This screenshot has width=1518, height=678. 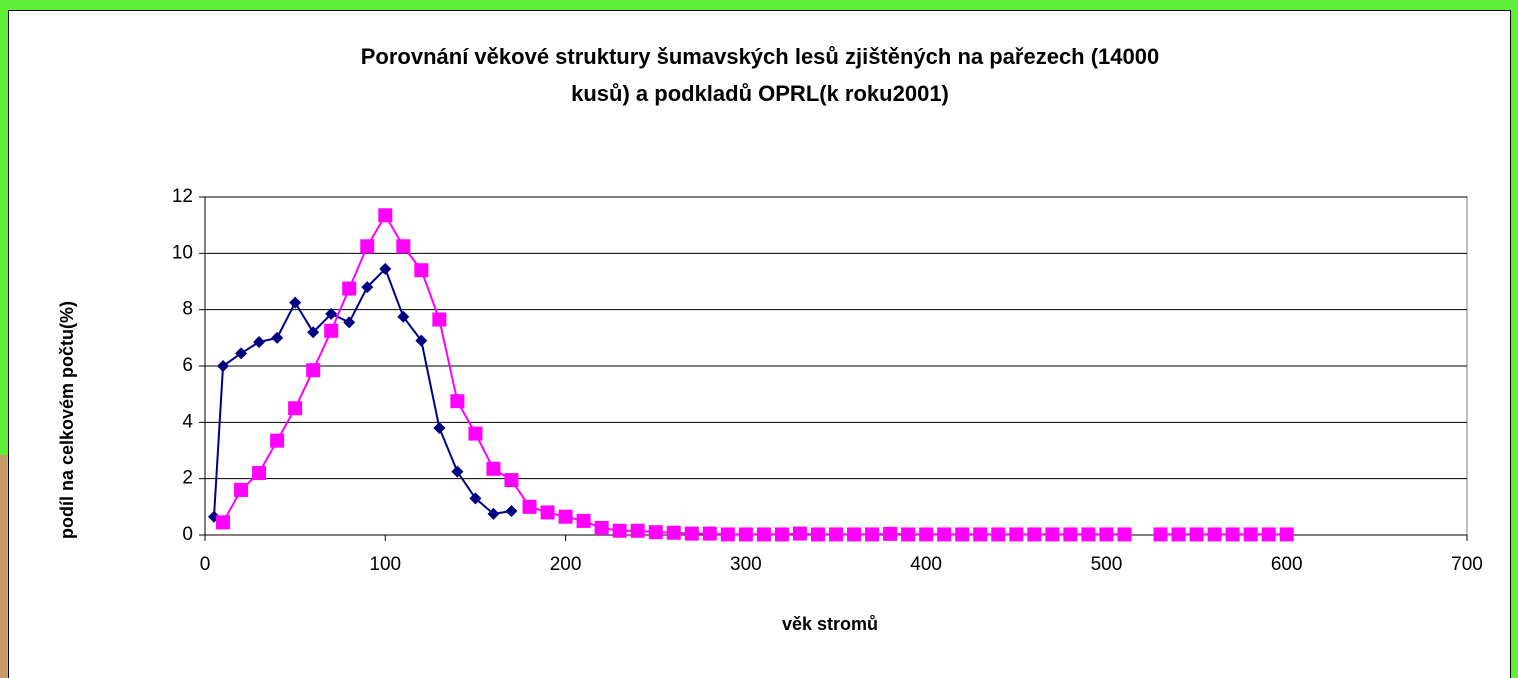 What do you see at coordinates (926, 564) in the screenshot?
I see `x-tick-label: 400` at bounding box center [926, 564].